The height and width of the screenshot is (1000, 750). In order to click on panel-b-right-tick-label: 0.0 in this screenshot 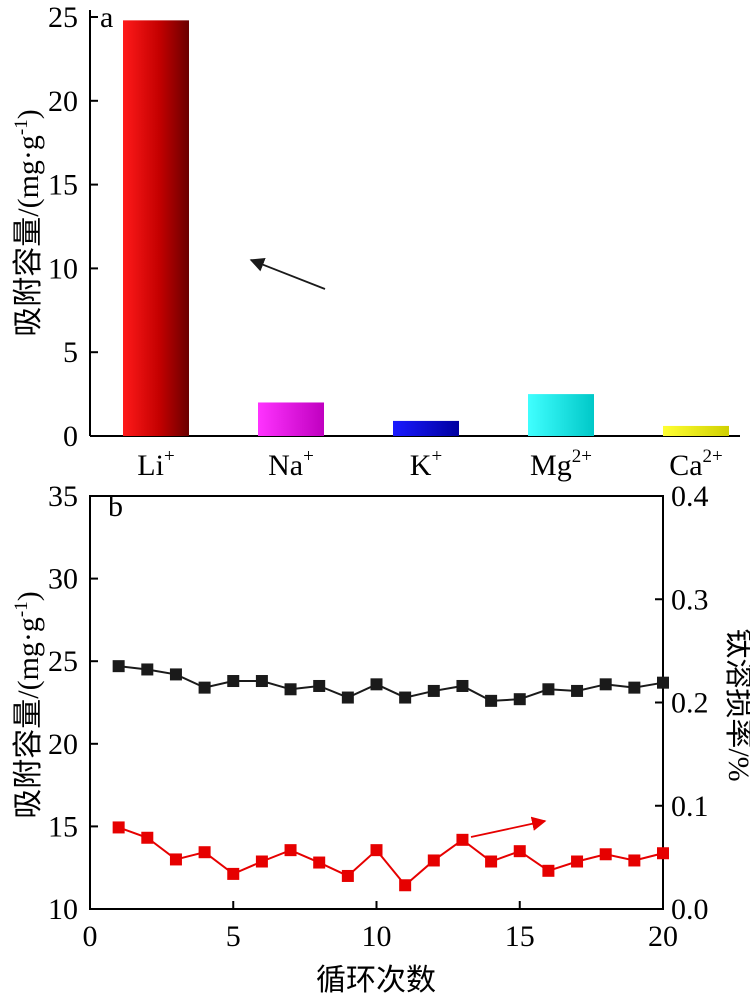, I will do `click(690, 909)`.